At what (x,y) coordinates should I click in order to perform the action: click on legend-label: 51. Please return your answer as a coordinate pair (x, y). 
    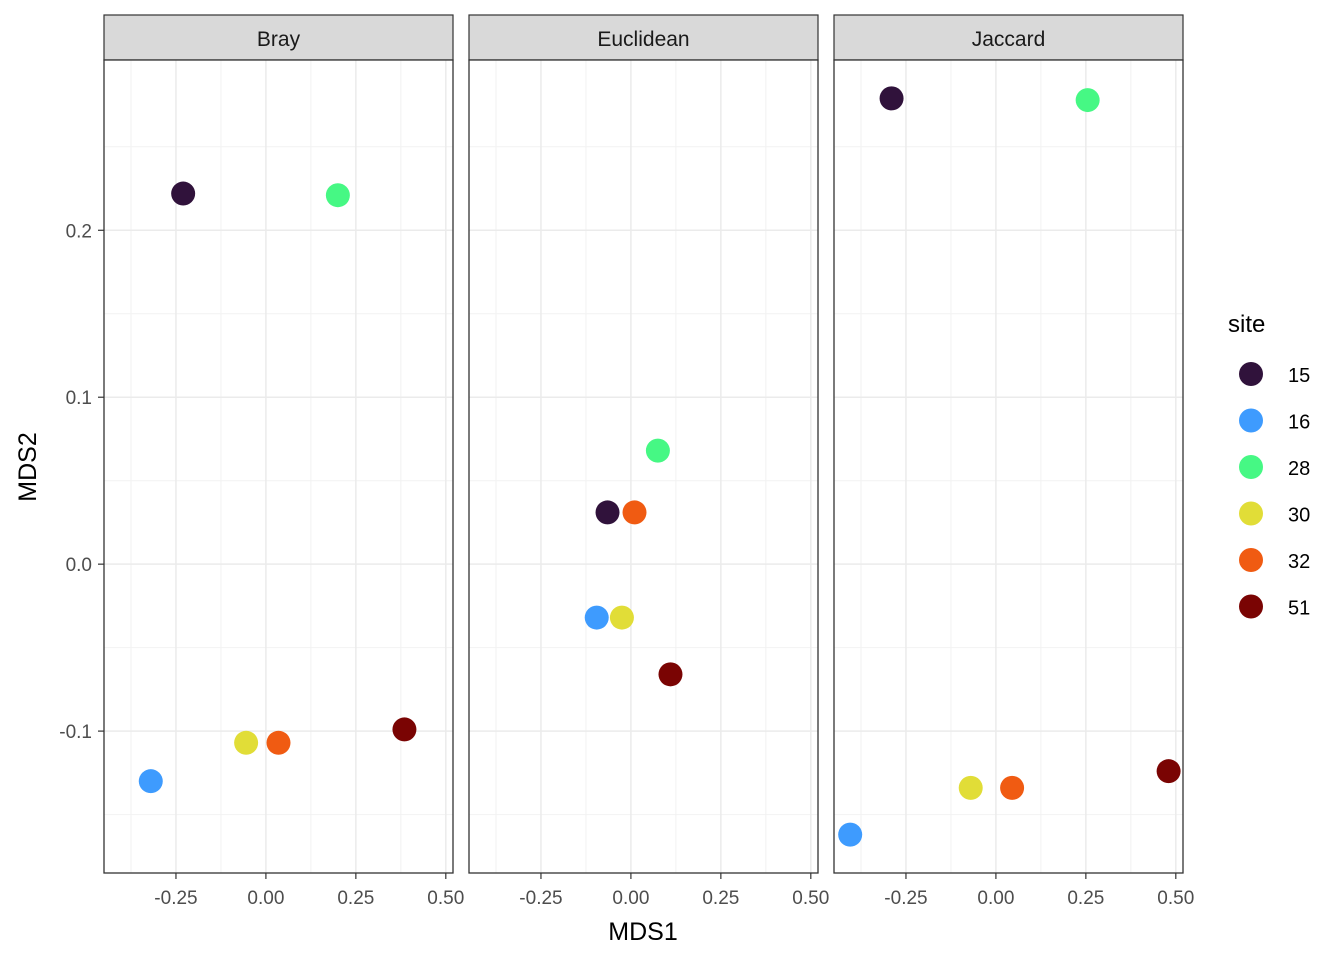
    Looking at the image, I should click on (1299, 609).